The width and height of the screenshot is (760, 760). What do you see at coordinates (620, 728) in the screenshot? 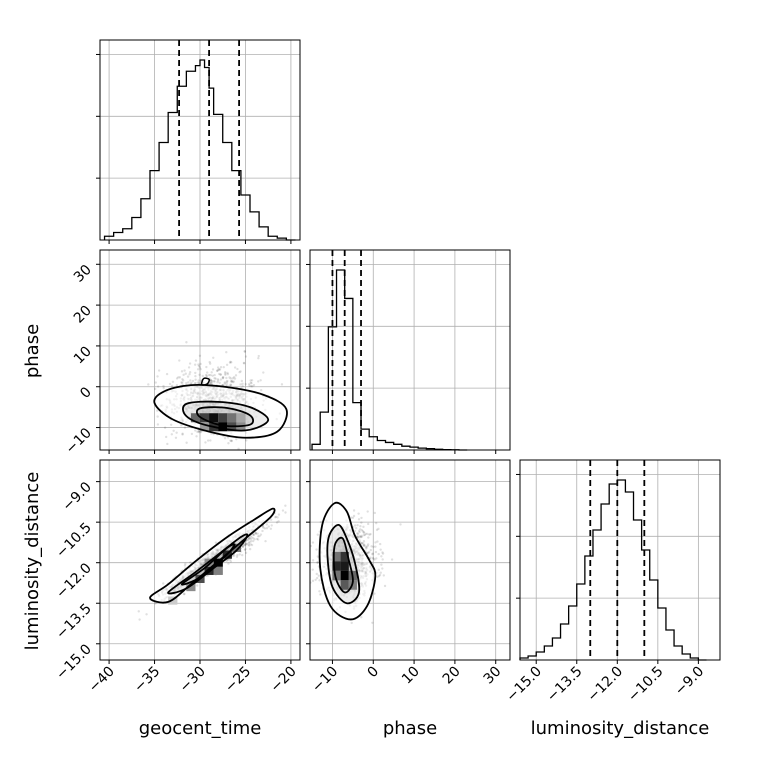
I see `x-axis-label-luminosity-distance: luminosity_distance` at bounding box center [620, 728].